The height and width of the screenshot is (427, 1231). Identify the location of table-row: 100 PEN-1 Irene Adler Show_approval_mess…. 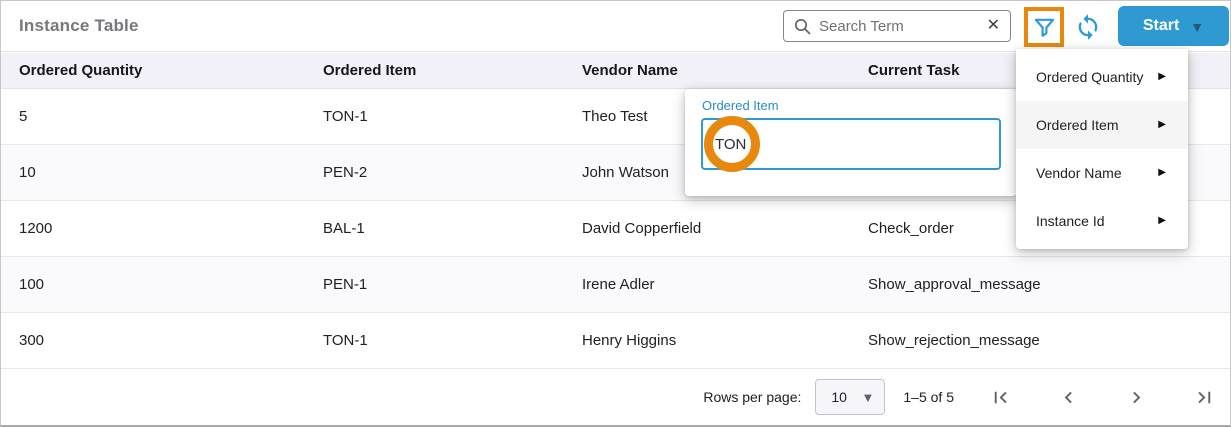
(615, 285).